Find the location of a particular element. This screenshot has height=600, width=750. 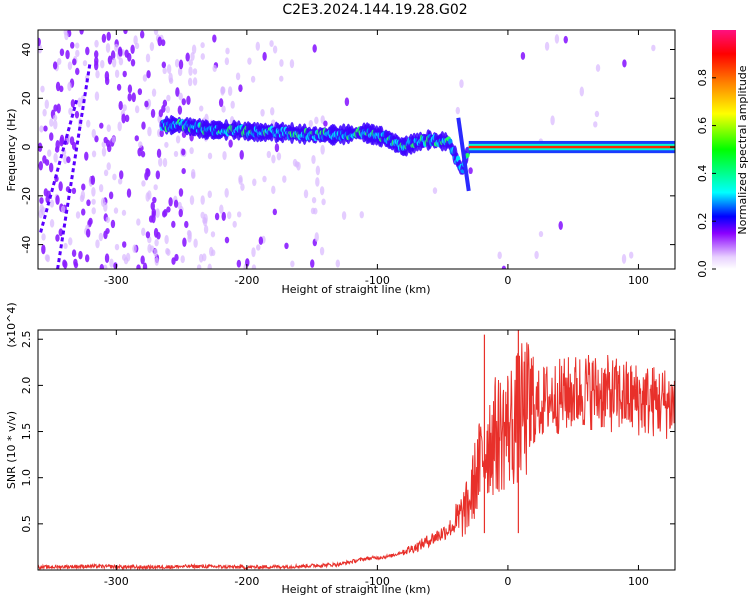

x-tick-label: -100 is located at coordinates (377, 280).